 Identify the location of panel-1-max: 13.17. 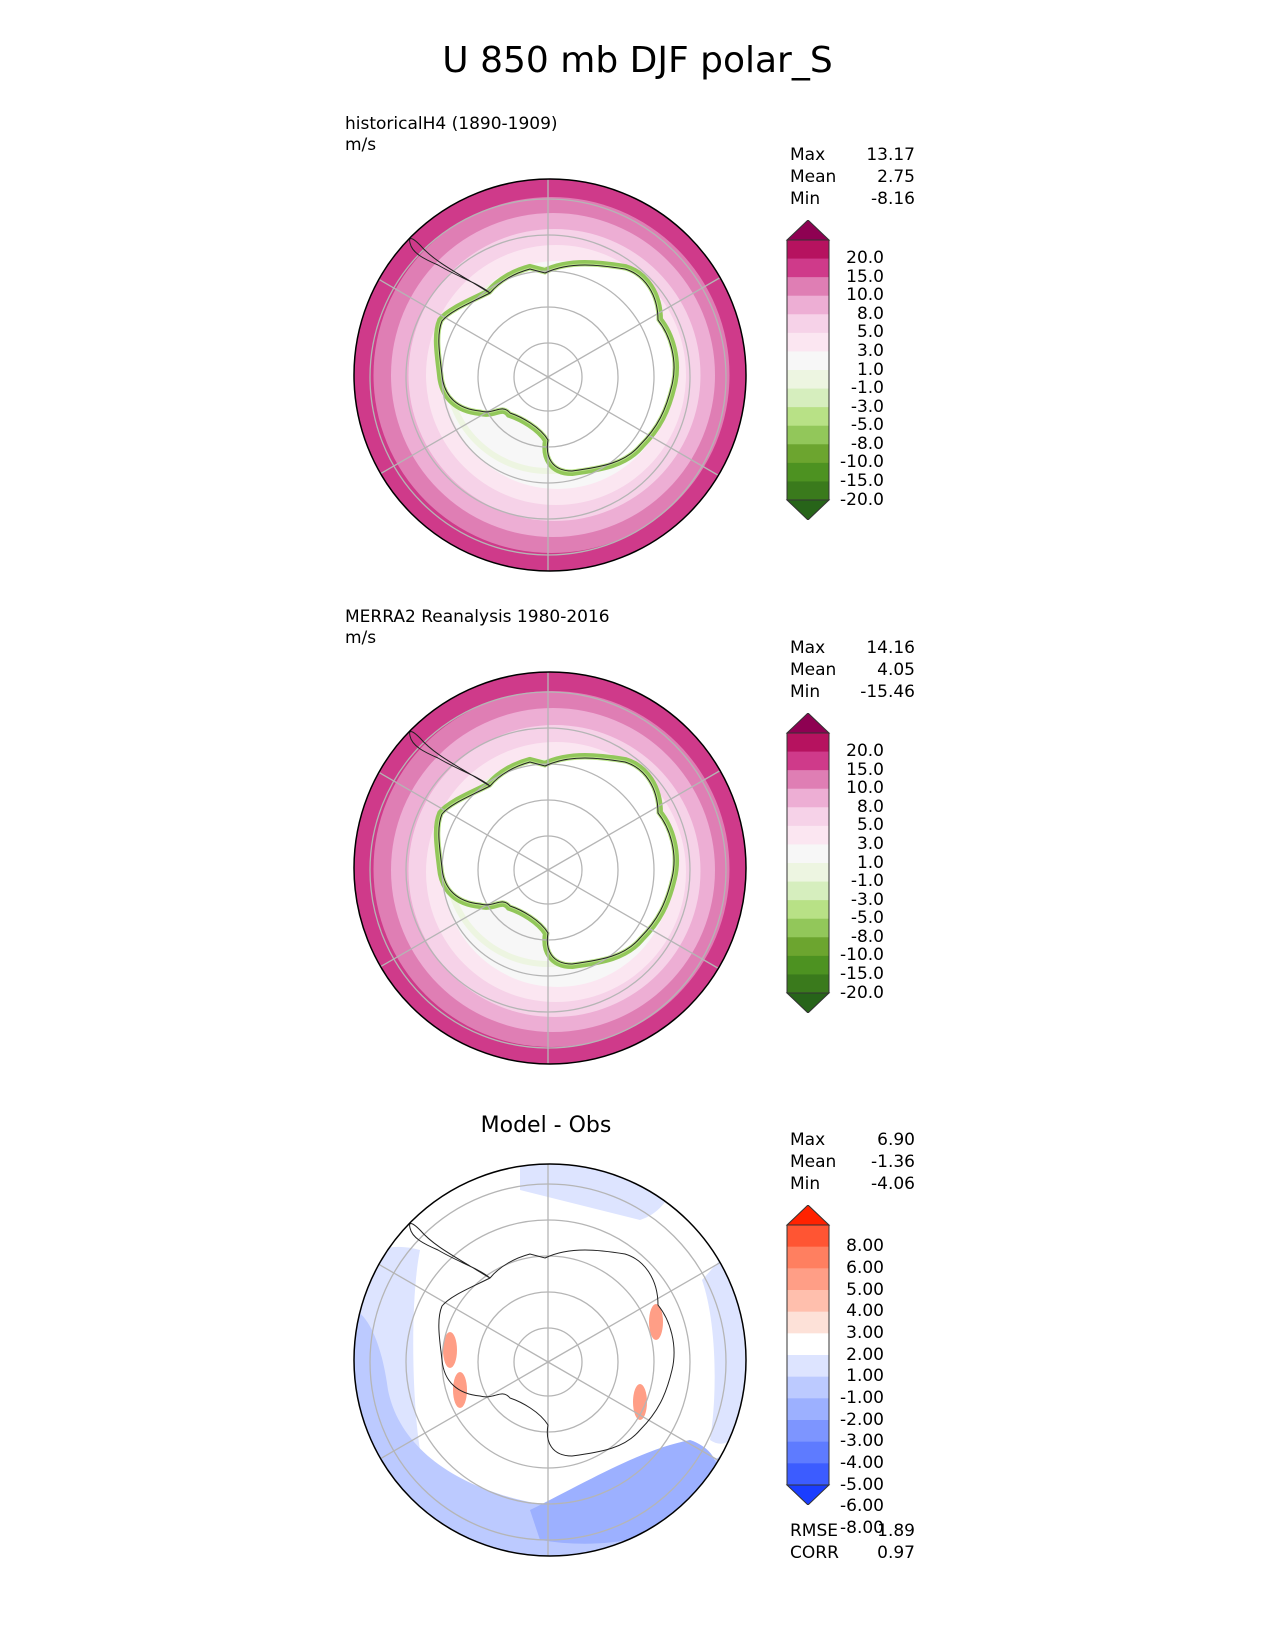
(890, 155).